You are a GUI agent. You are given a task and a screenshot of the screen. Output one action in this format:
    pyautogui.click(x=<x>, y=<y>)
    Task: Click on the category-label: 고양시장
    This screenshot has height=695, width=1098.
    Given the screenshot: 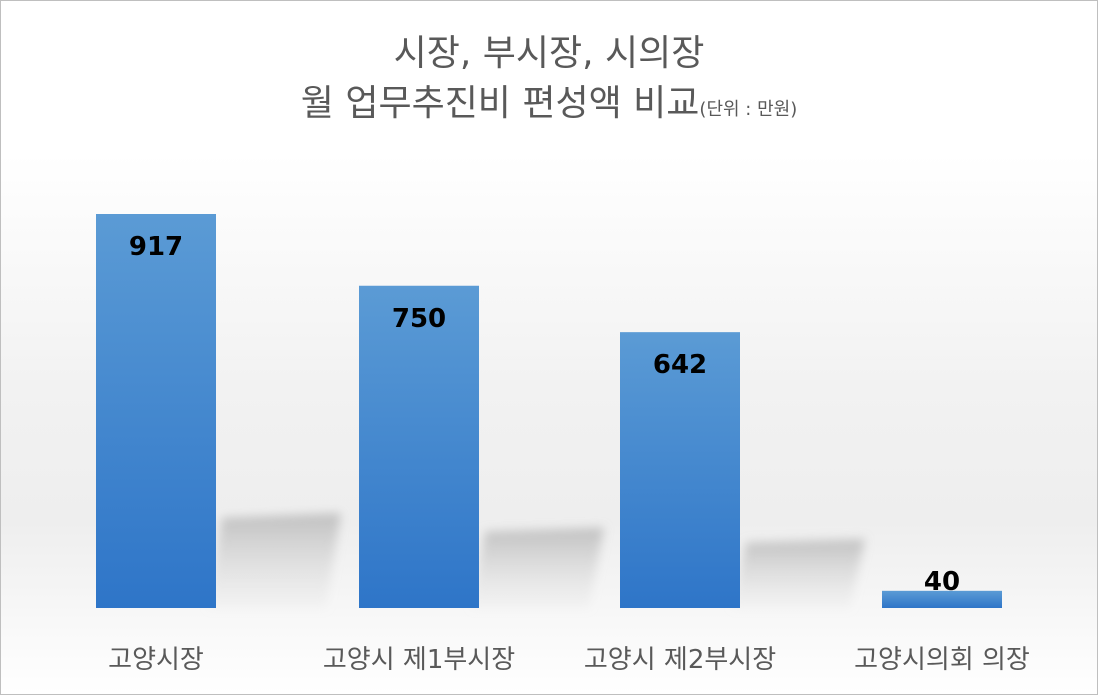 What is the action you would take?
    pyautogui.click(x=156, y=660)
    